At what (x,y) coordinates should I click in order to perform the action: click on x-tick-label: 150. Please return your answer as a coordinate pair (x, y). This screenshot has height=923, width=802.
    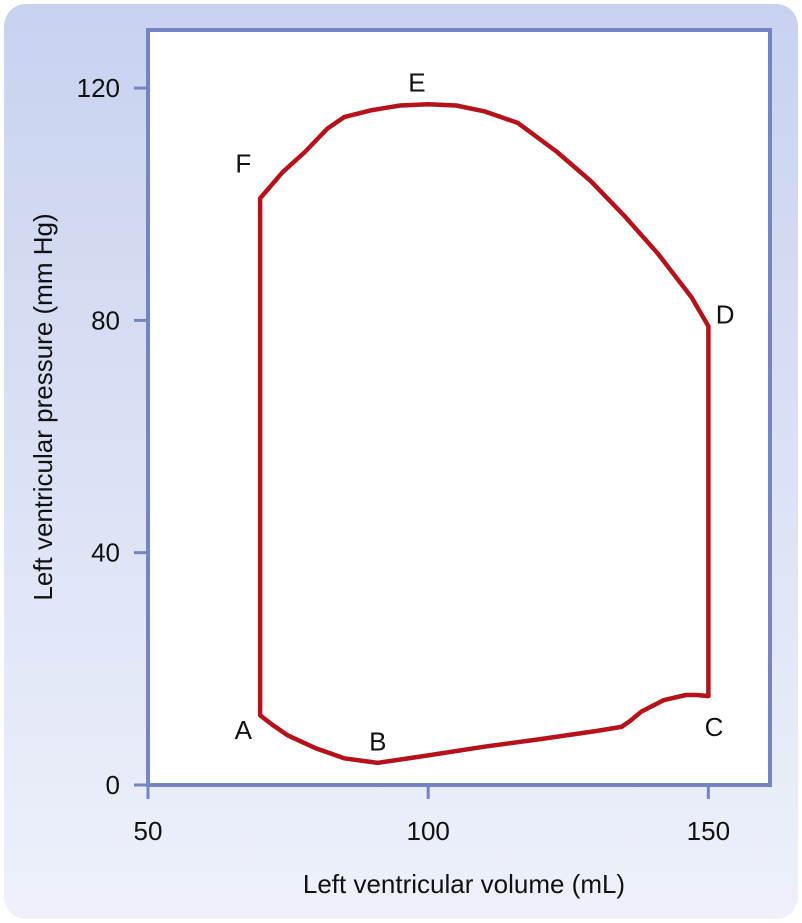
    Looking at the image, I should click on (708, 831).